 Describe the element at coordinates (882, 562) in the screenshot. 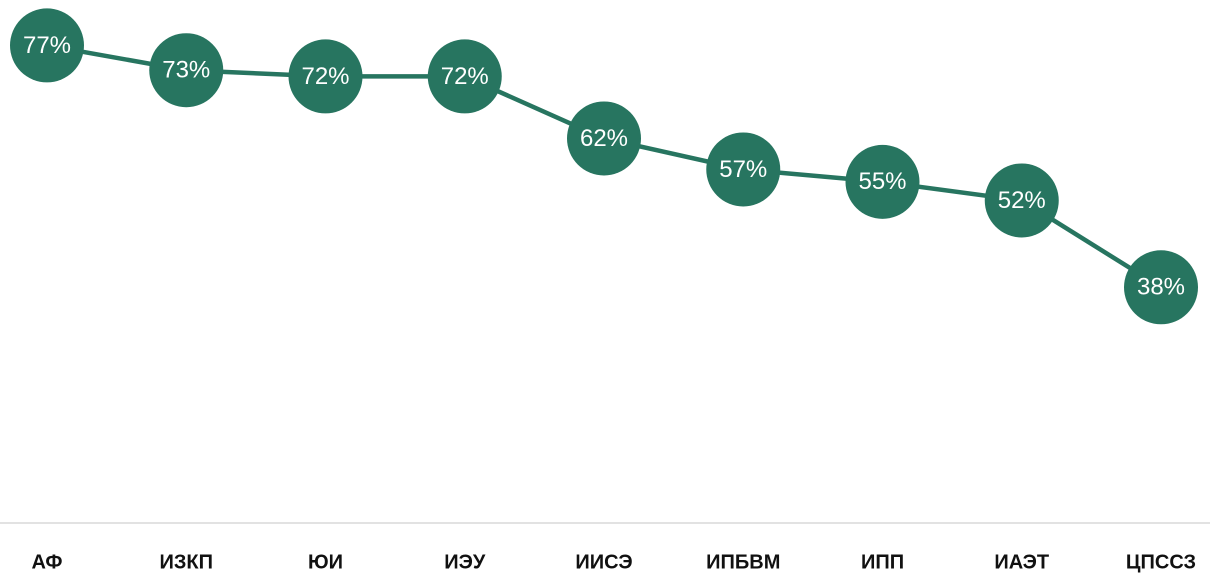

I see `x-tick-label: ИПП` at that location.